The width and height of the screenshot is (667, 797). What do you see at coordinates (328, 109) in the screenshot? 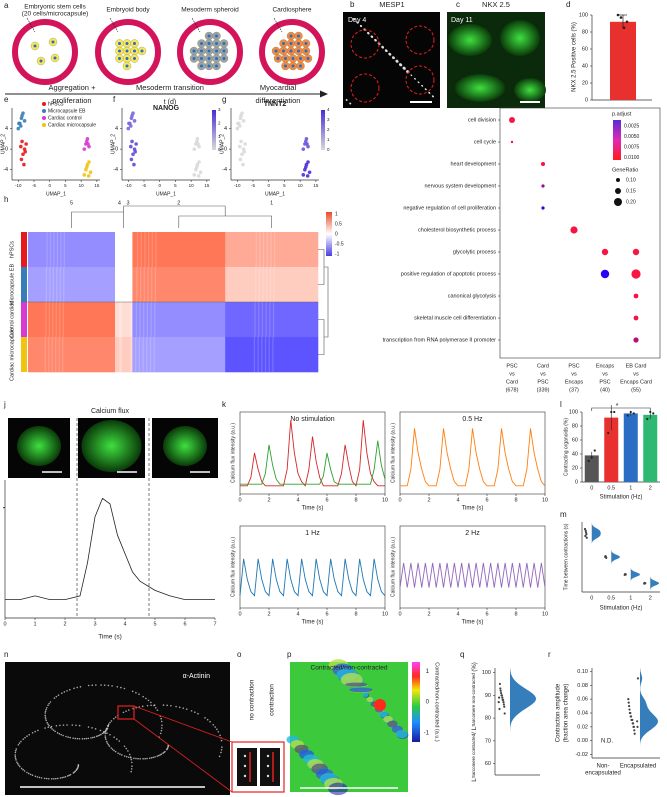
I see `colorbar-tick: 4` at bounding box center [328, 109].